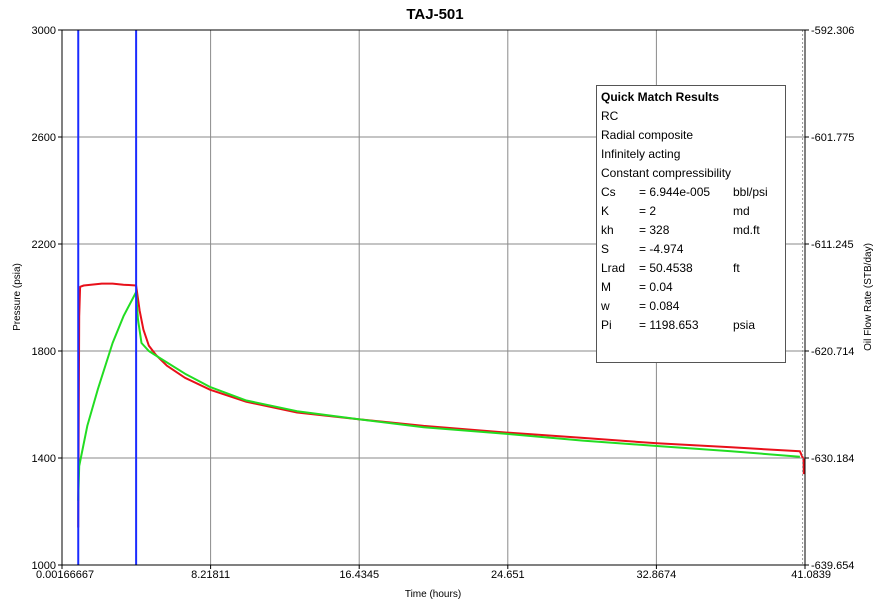  What do you see at coordinates (660, 97) in the screenshot?
I see `legend-title: Quick Match Results` at bounding box center [660, 97].